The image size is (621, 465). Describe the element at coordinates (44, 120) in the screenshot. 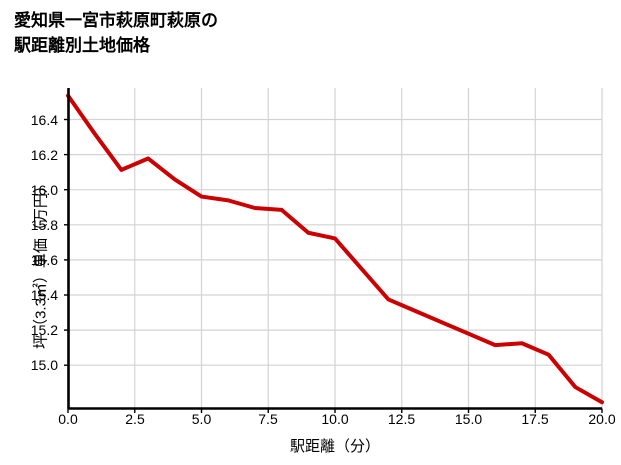

I see `y-tick-label: 16.4` at that location.